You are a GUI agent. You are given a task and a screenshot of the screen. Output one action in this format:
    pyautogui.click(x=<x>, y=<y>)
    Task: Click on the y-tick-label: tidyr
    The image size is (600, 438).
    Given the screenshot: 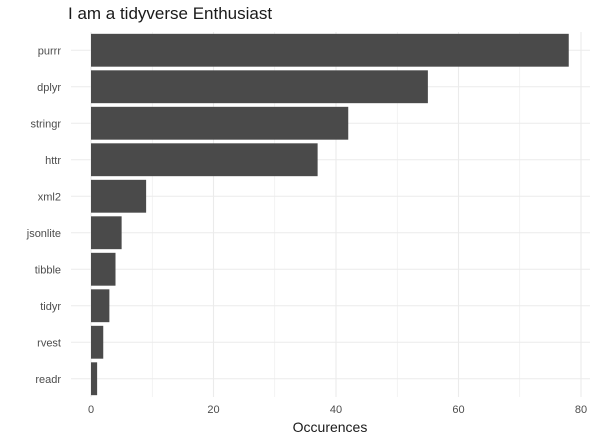 What is the action you would take?
    pyautogui.click(x=50, y=307)
    